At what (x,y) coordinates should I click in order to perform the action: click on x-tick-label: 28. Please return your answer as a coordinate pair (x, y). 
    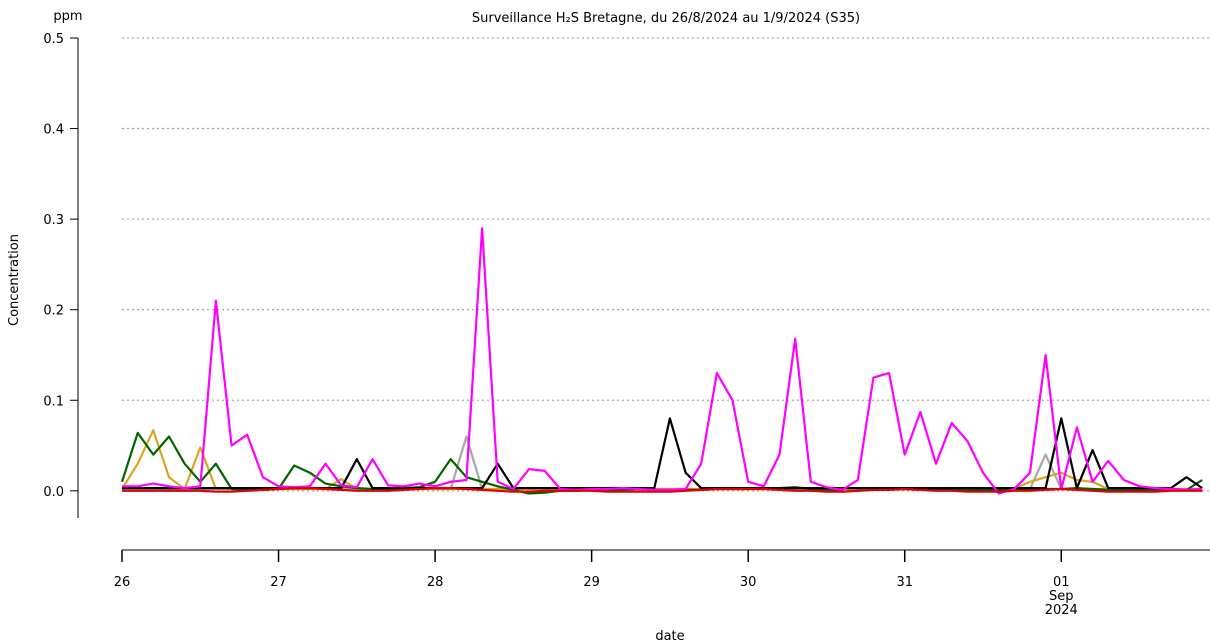
    Looking at the image, I should click on (435, 582).